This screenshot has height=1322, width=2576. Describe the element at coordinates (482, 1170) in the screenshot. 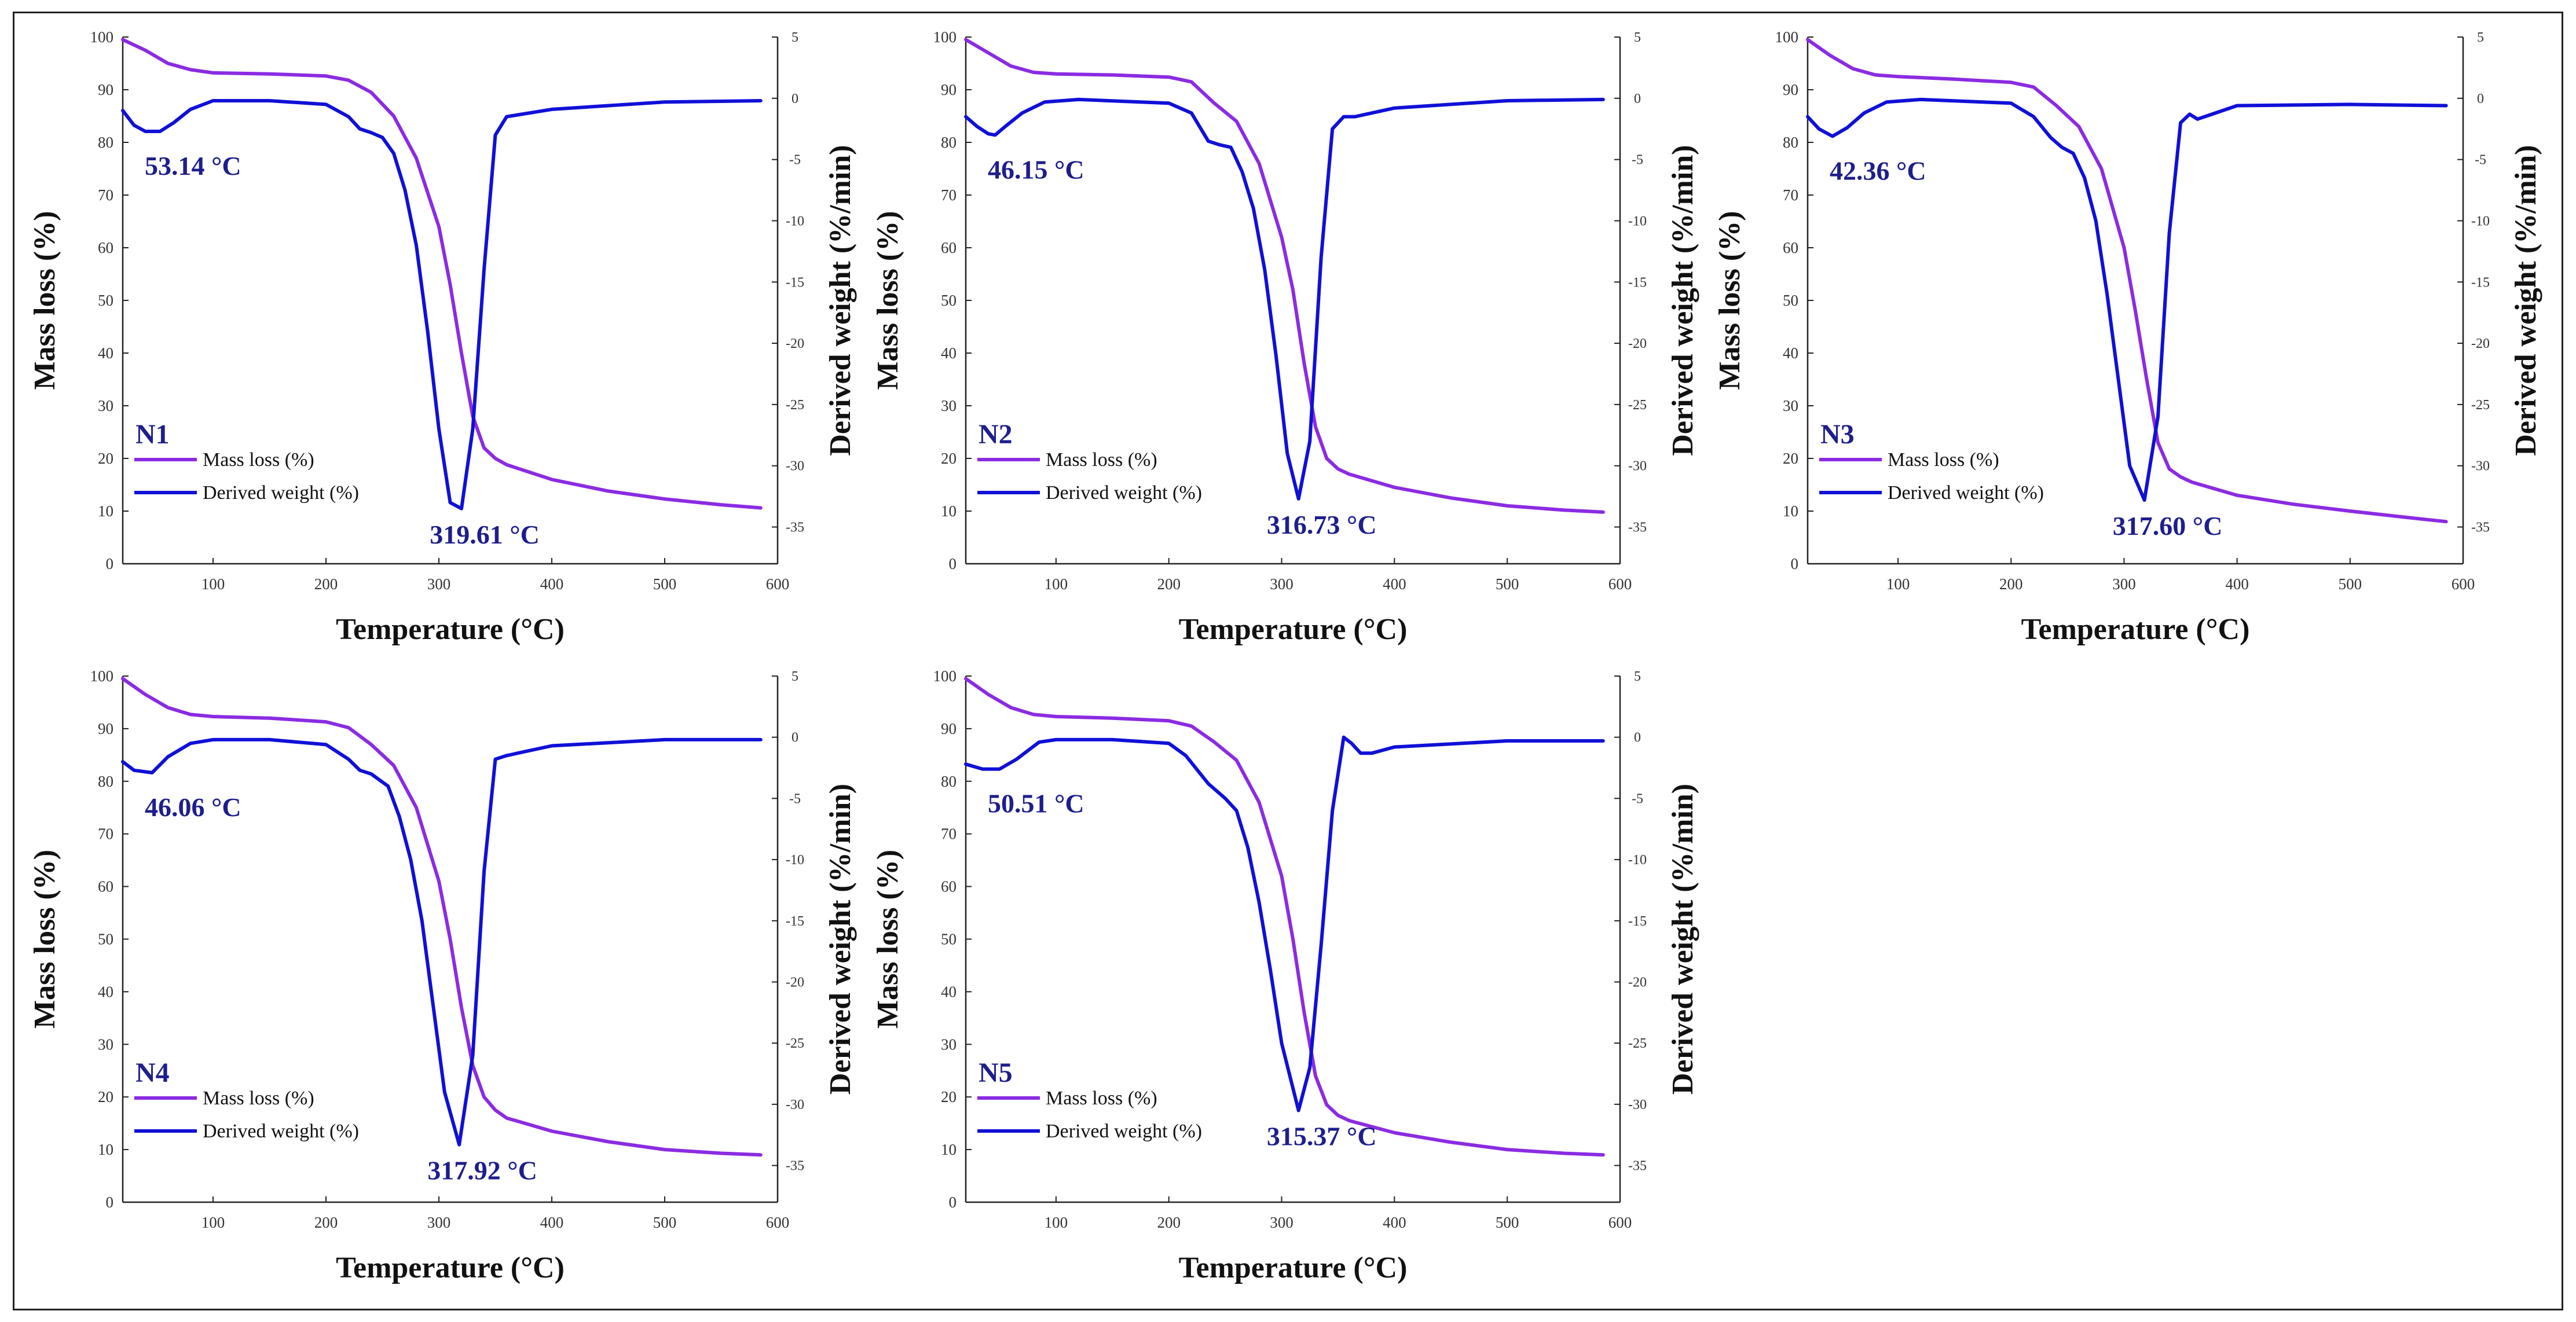

I see `main-peak-annotation: 317.92 °C` at that location.